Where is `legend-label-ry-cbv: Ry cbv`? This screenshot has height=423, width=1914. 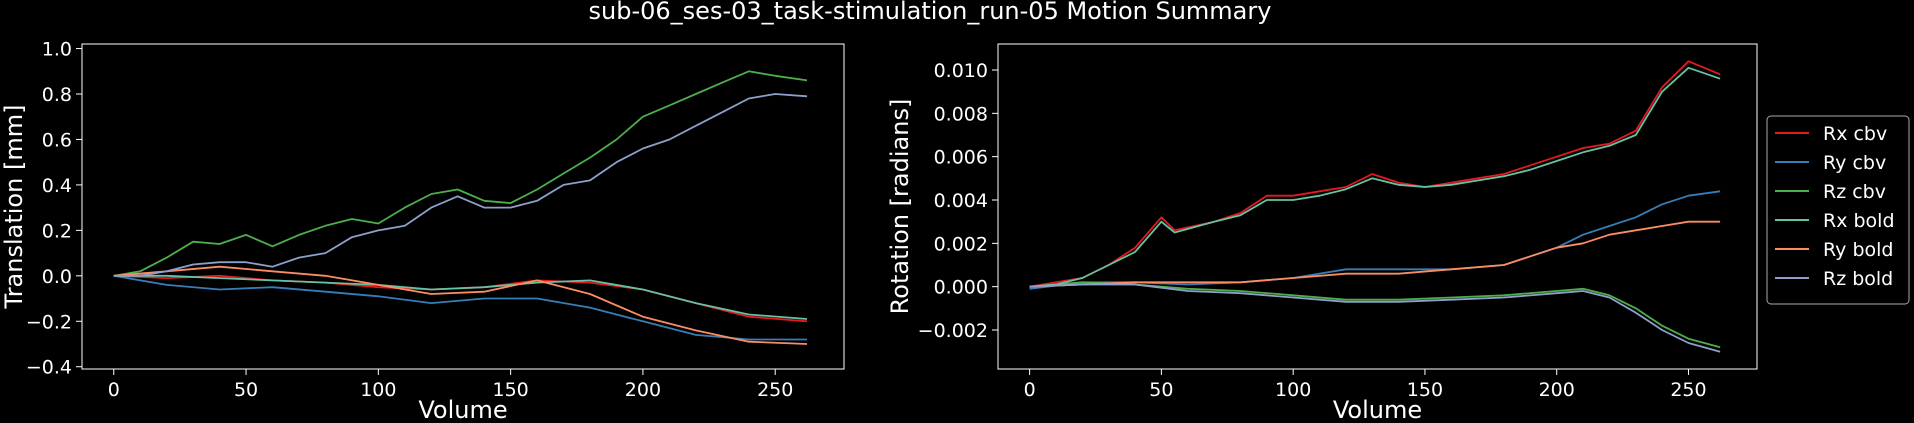
legend-label-ry-cbv: Ry cbv is located at coordinates (1854, 163).